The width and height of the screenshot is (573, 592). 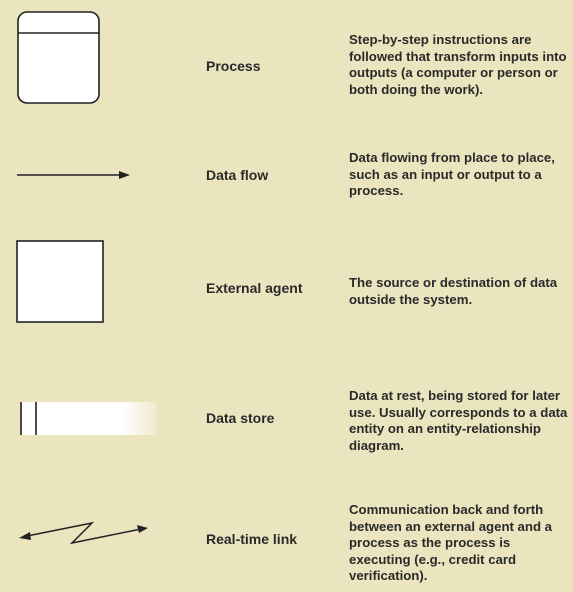 I want to click on data-store-icon, so click(x=88, y=418).